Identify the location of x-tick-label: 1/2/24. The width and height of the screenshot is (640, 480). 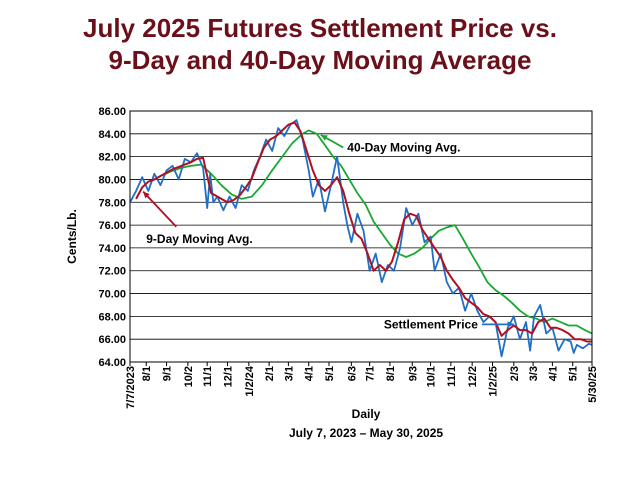
(250, 380).